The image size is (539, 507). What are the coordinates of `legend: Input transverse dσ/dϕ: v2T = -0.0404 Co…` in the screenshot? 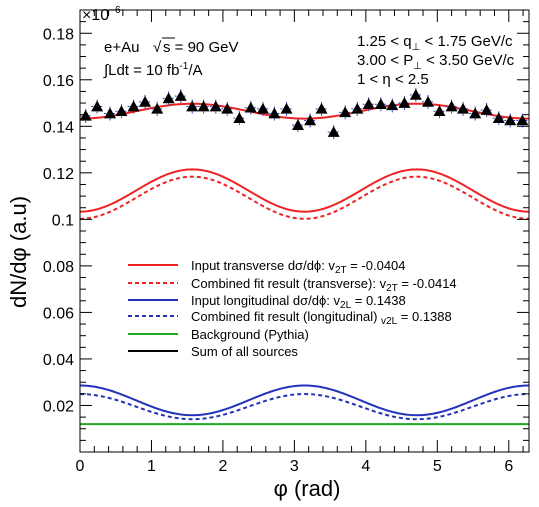 It's located at (292, 308).